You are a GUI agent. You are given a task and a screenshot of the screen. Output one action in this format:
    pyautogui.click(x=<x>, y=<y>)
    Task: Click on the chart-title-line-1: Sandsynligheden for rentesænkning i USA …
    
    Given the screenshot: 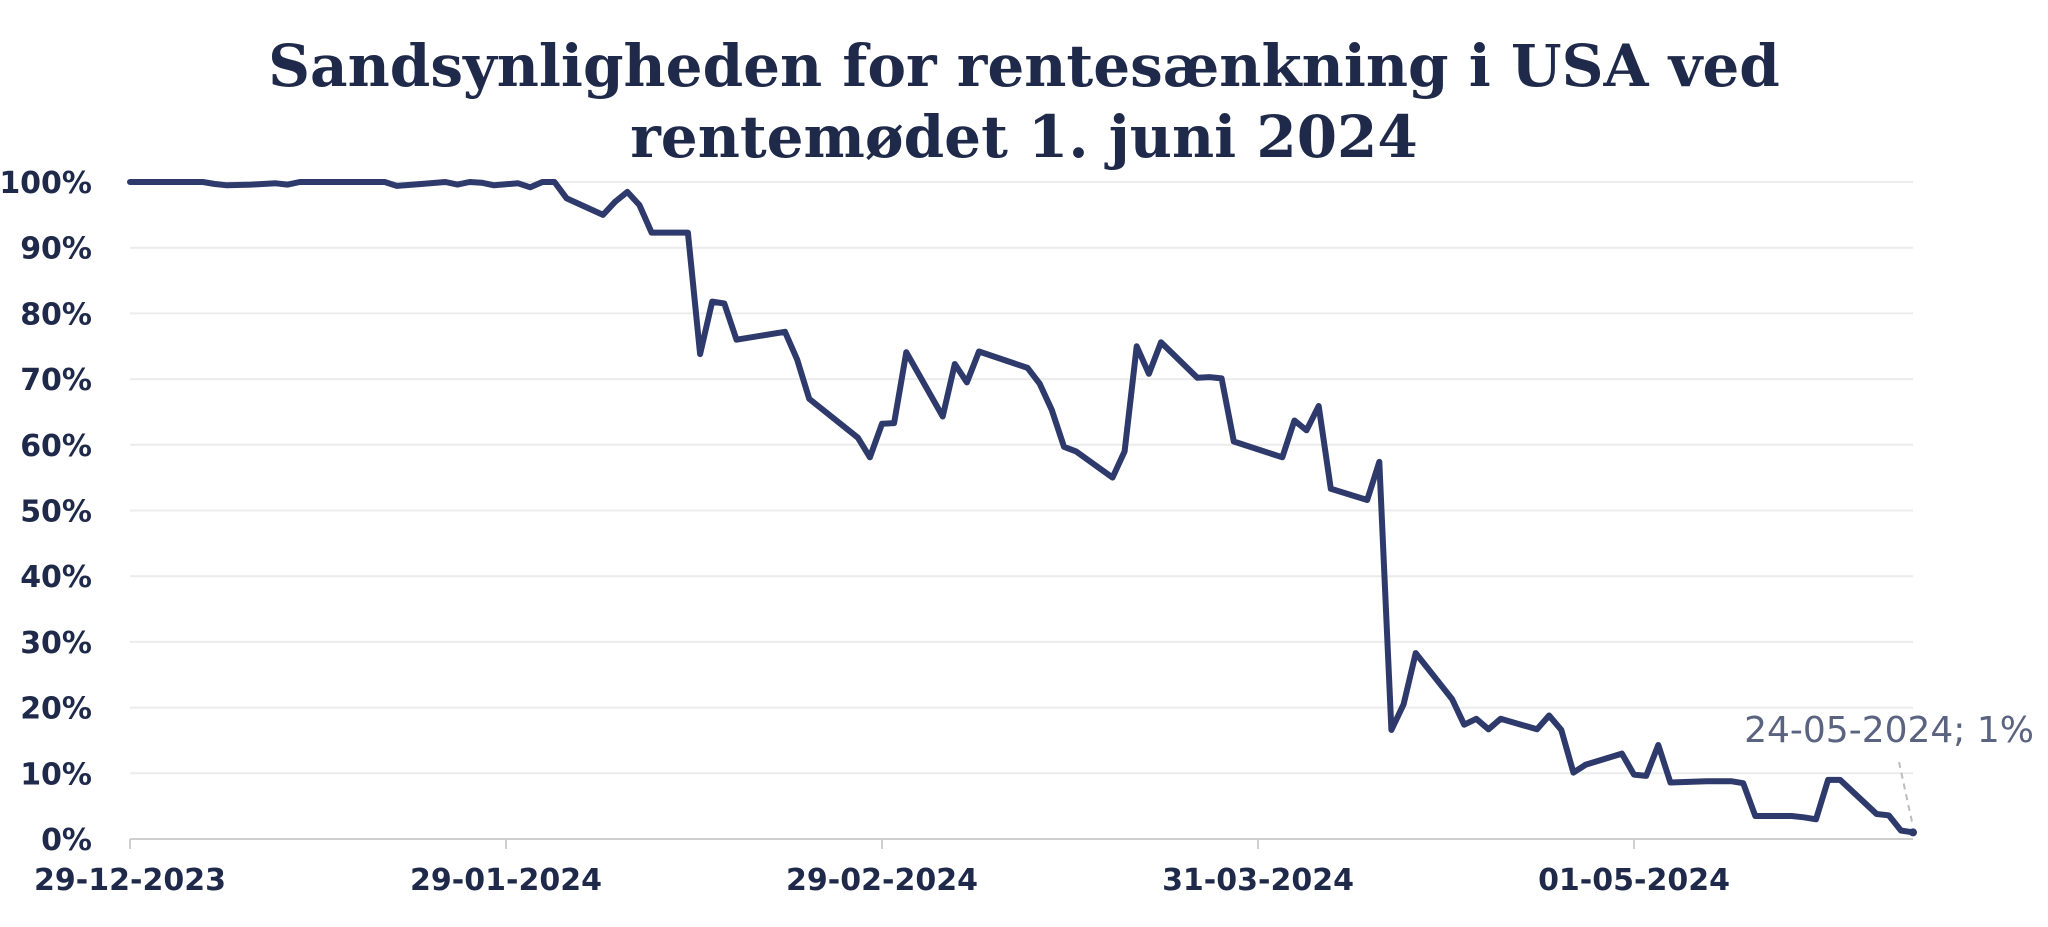 What is the action you would take?
    pyautogui.click(x=1024, y=66)
    